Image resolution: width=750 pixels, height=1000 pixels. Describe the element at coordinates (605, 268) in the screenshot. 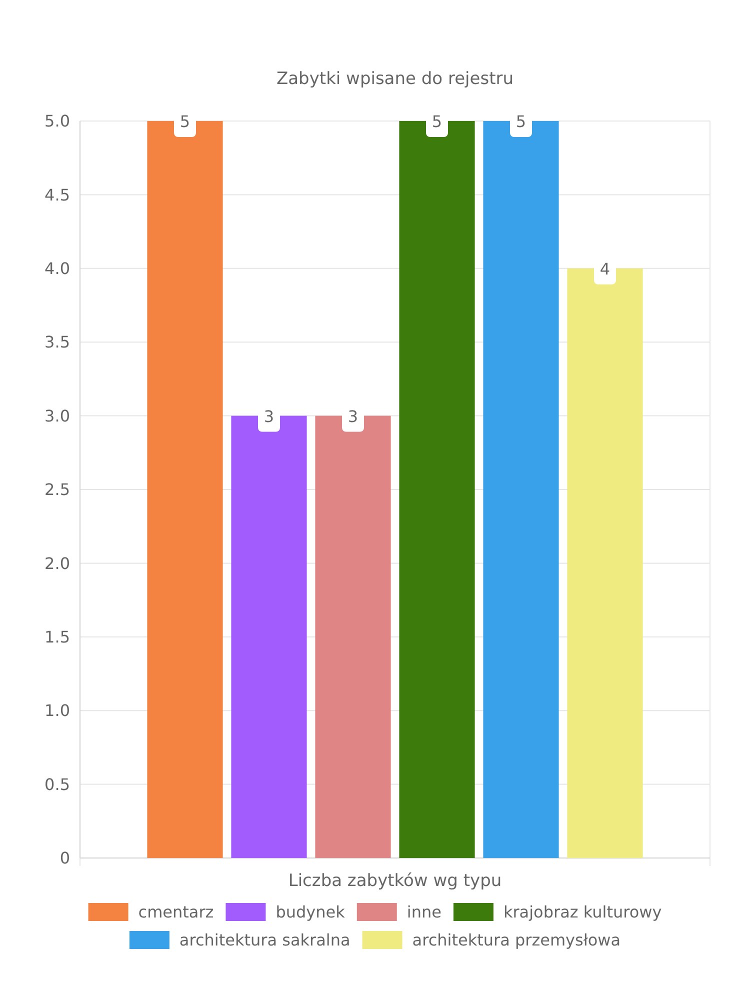

I see `data-label: 4` at that location.